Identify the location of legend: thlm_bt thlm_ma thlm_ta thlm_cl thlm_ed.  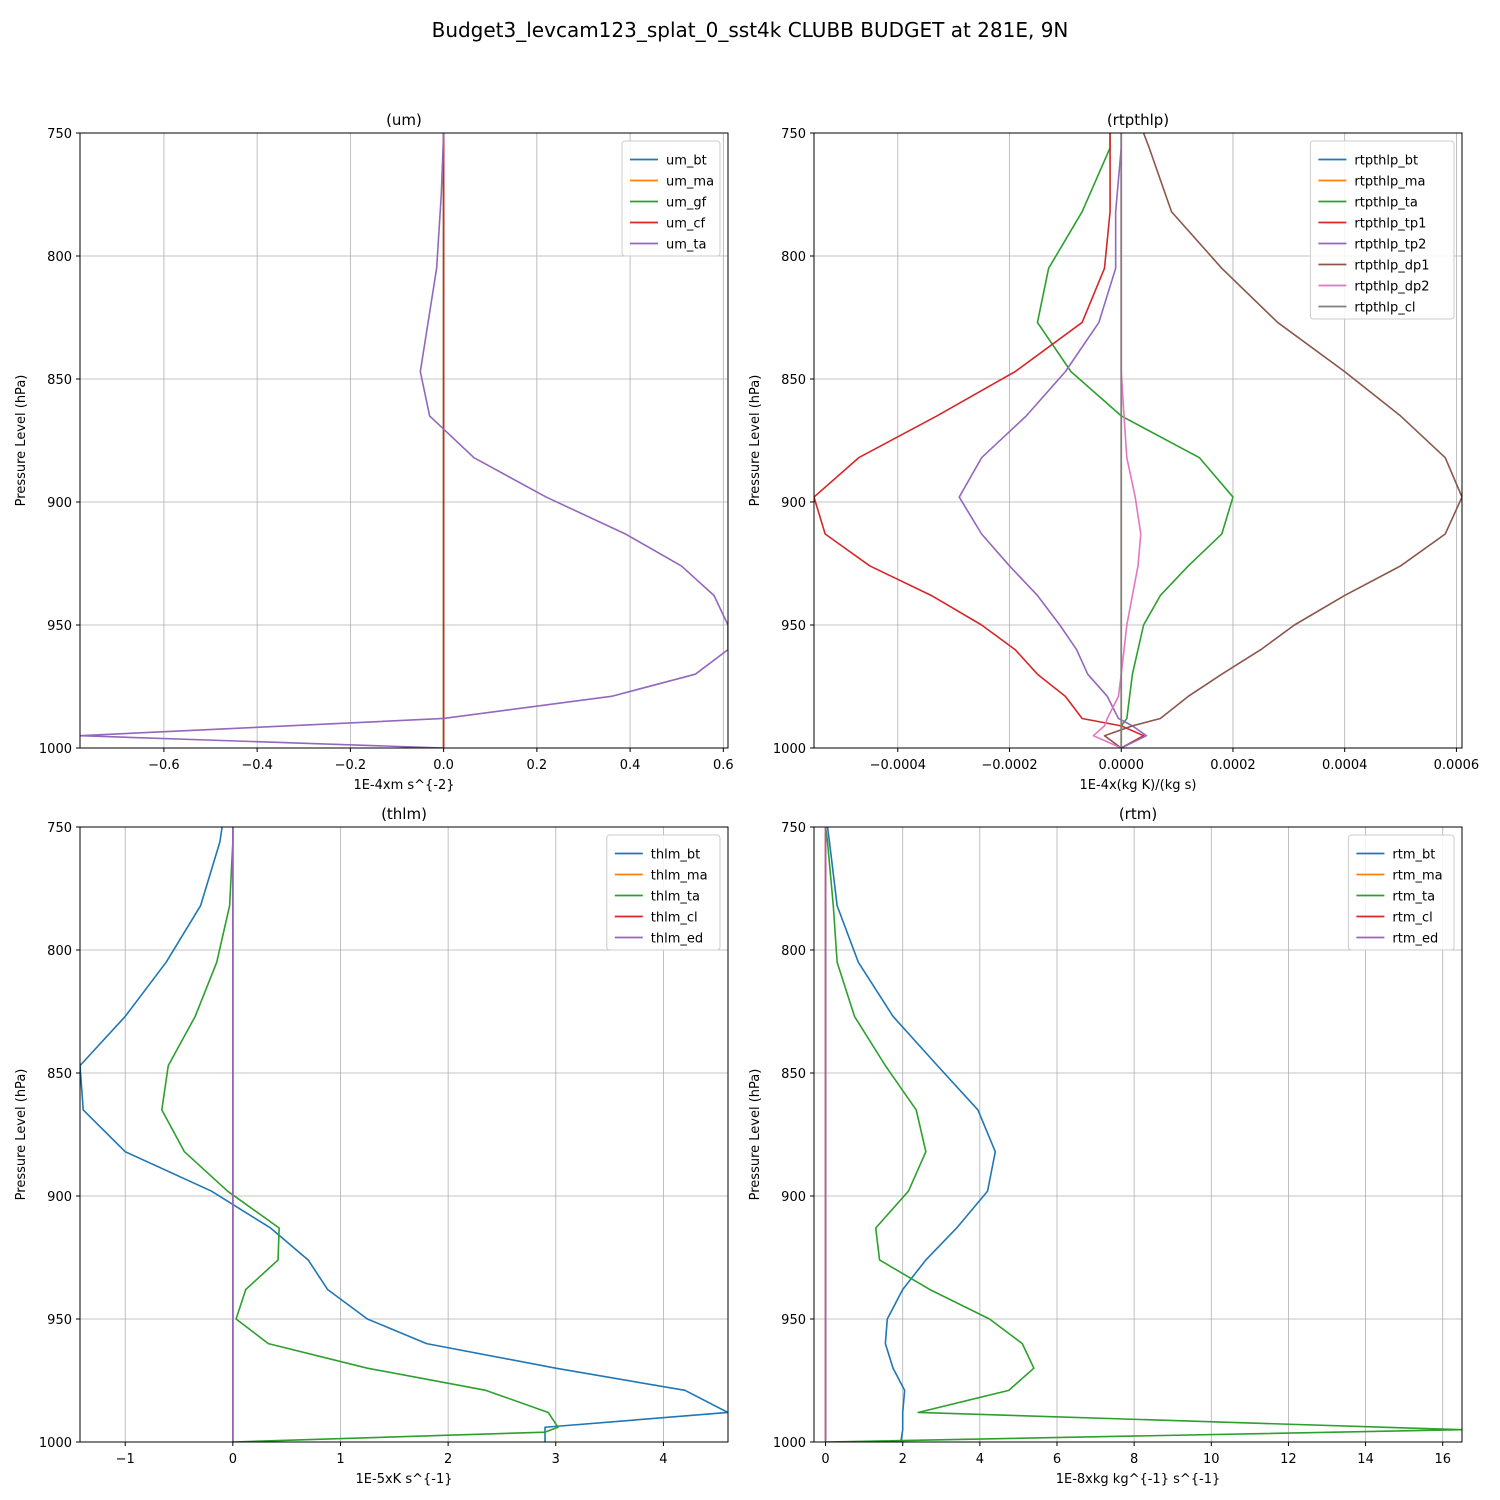
(663, 892).